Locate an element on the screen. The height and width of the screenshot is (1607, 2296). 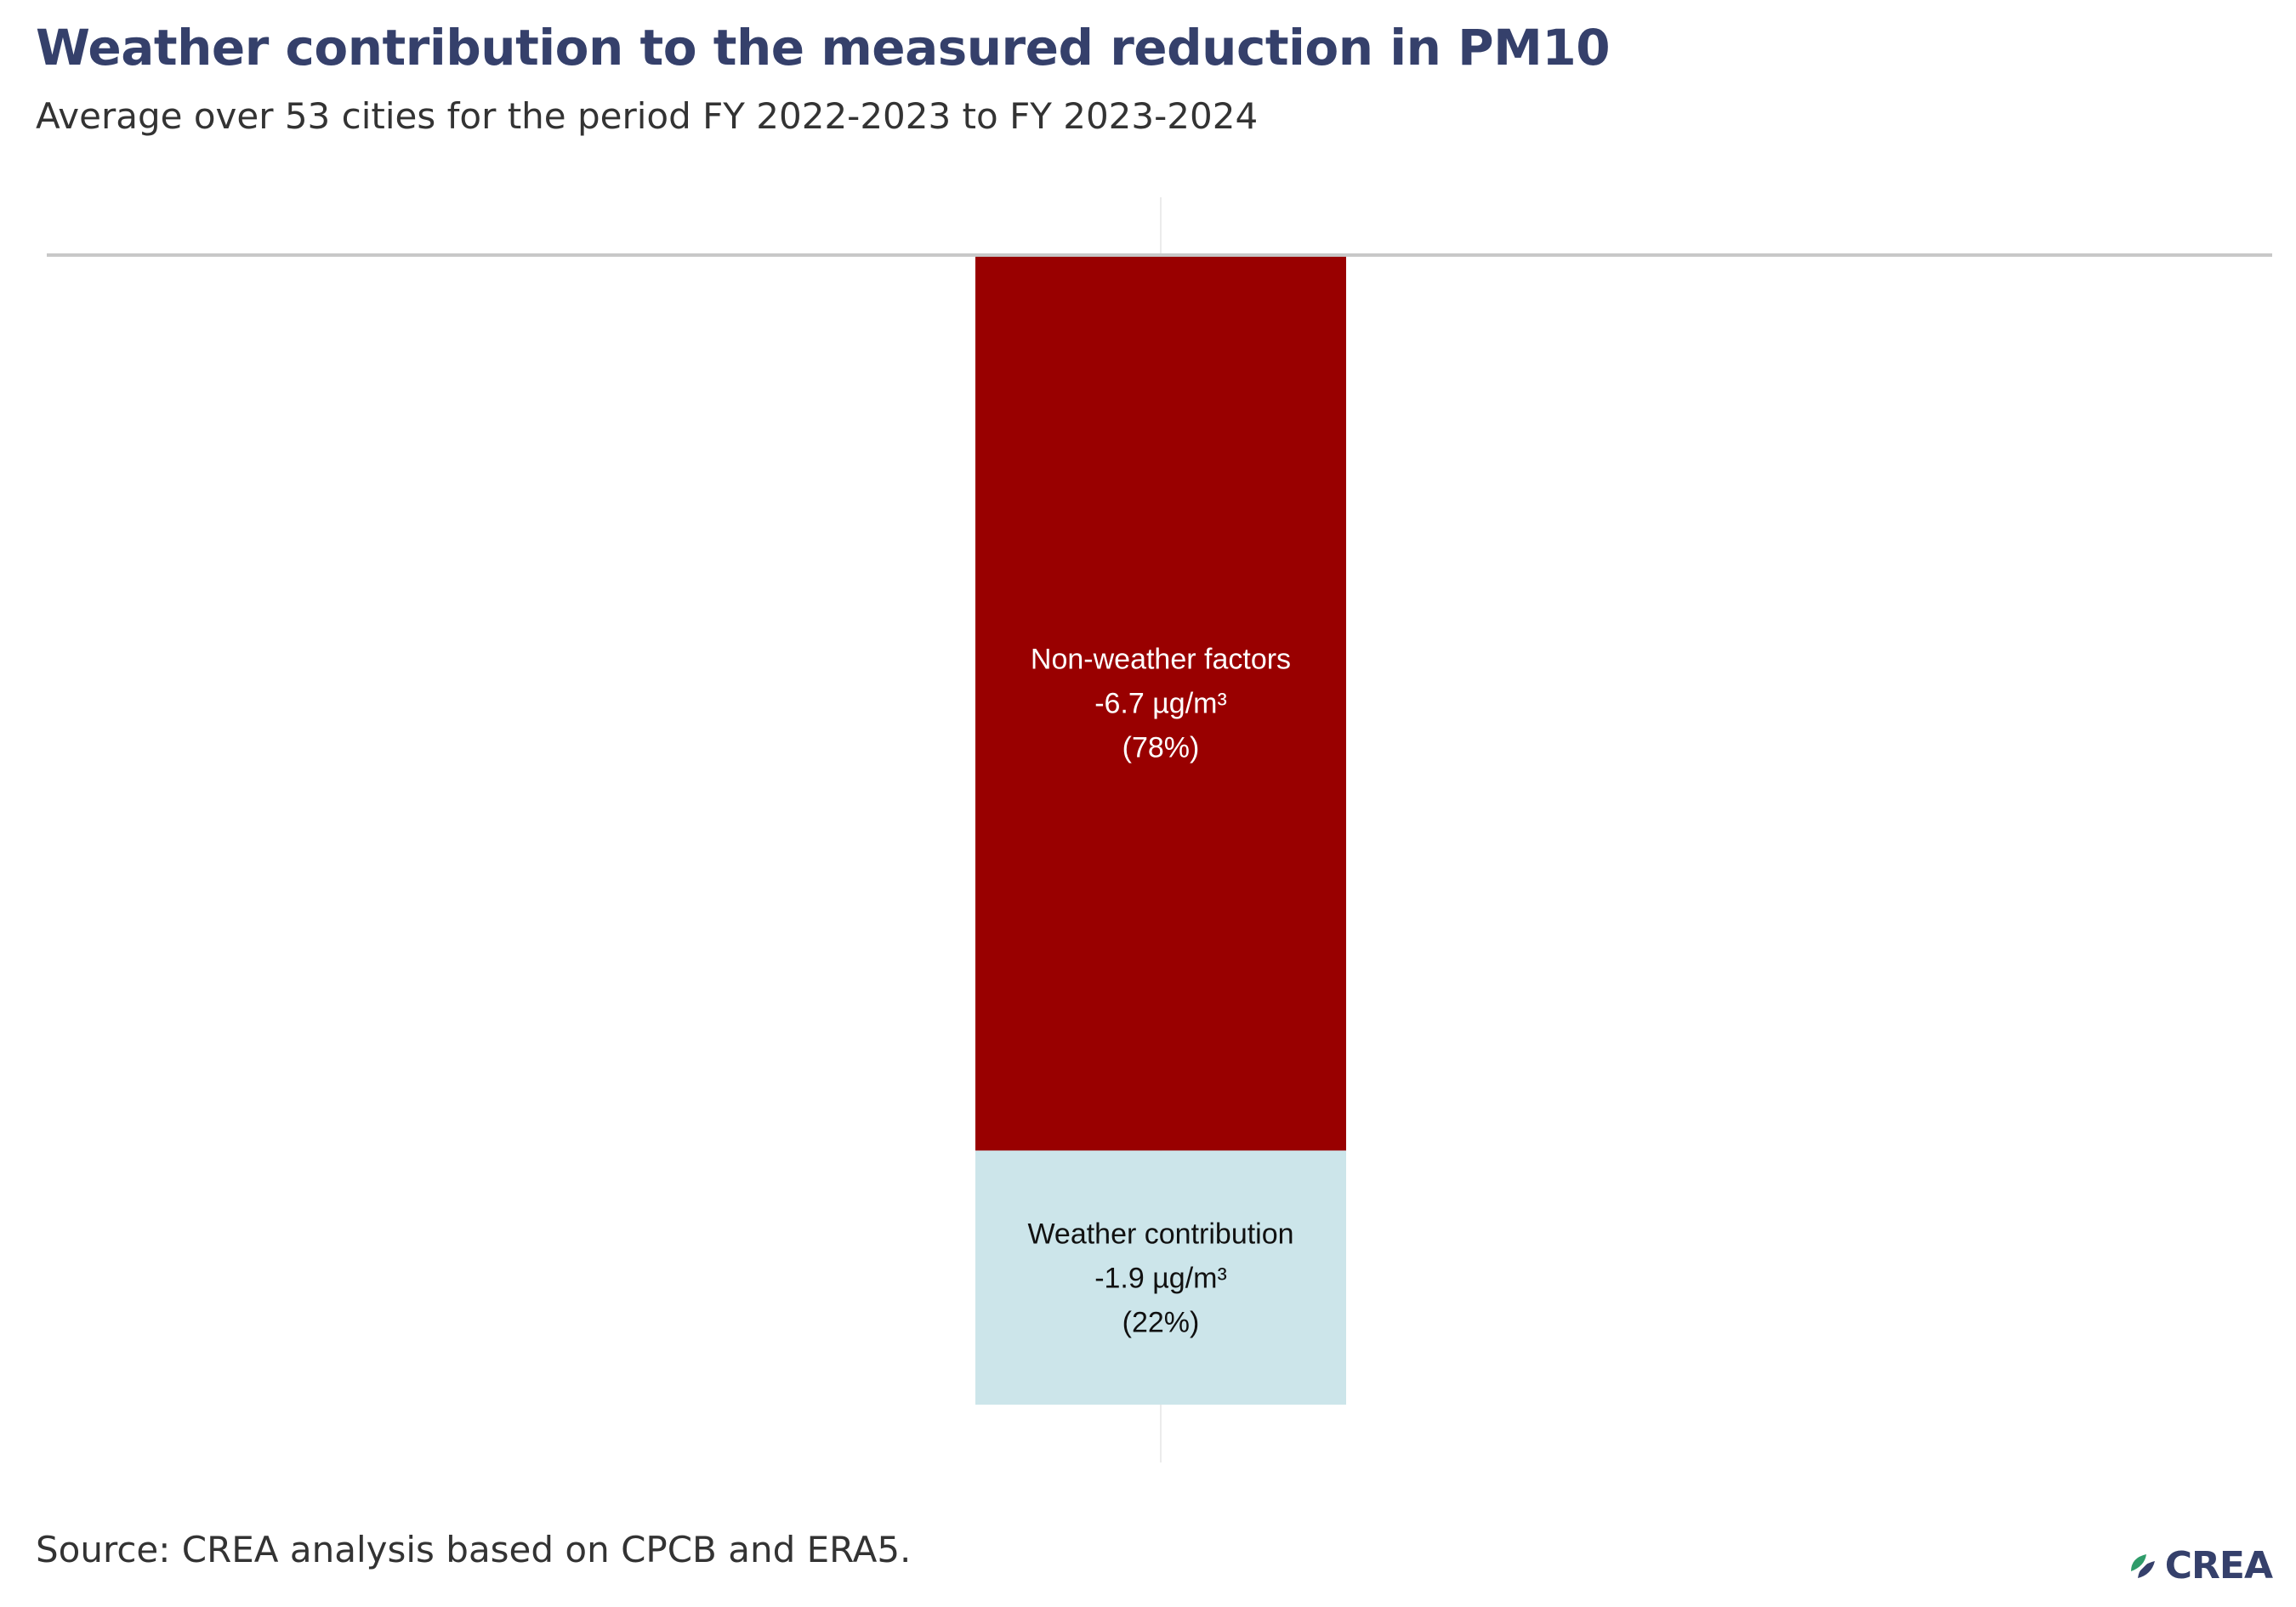
data-label-1-0: Weather contribution is located at coordinates (1160, 1235).